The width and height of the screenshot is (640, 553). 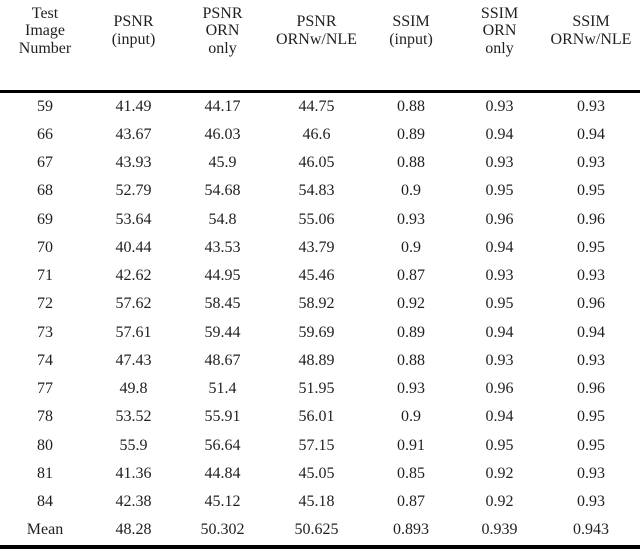 What do you see at coordinates (45, 163) in the screenshot?
I see `row-label: 67` at bounding box center [45, 163].